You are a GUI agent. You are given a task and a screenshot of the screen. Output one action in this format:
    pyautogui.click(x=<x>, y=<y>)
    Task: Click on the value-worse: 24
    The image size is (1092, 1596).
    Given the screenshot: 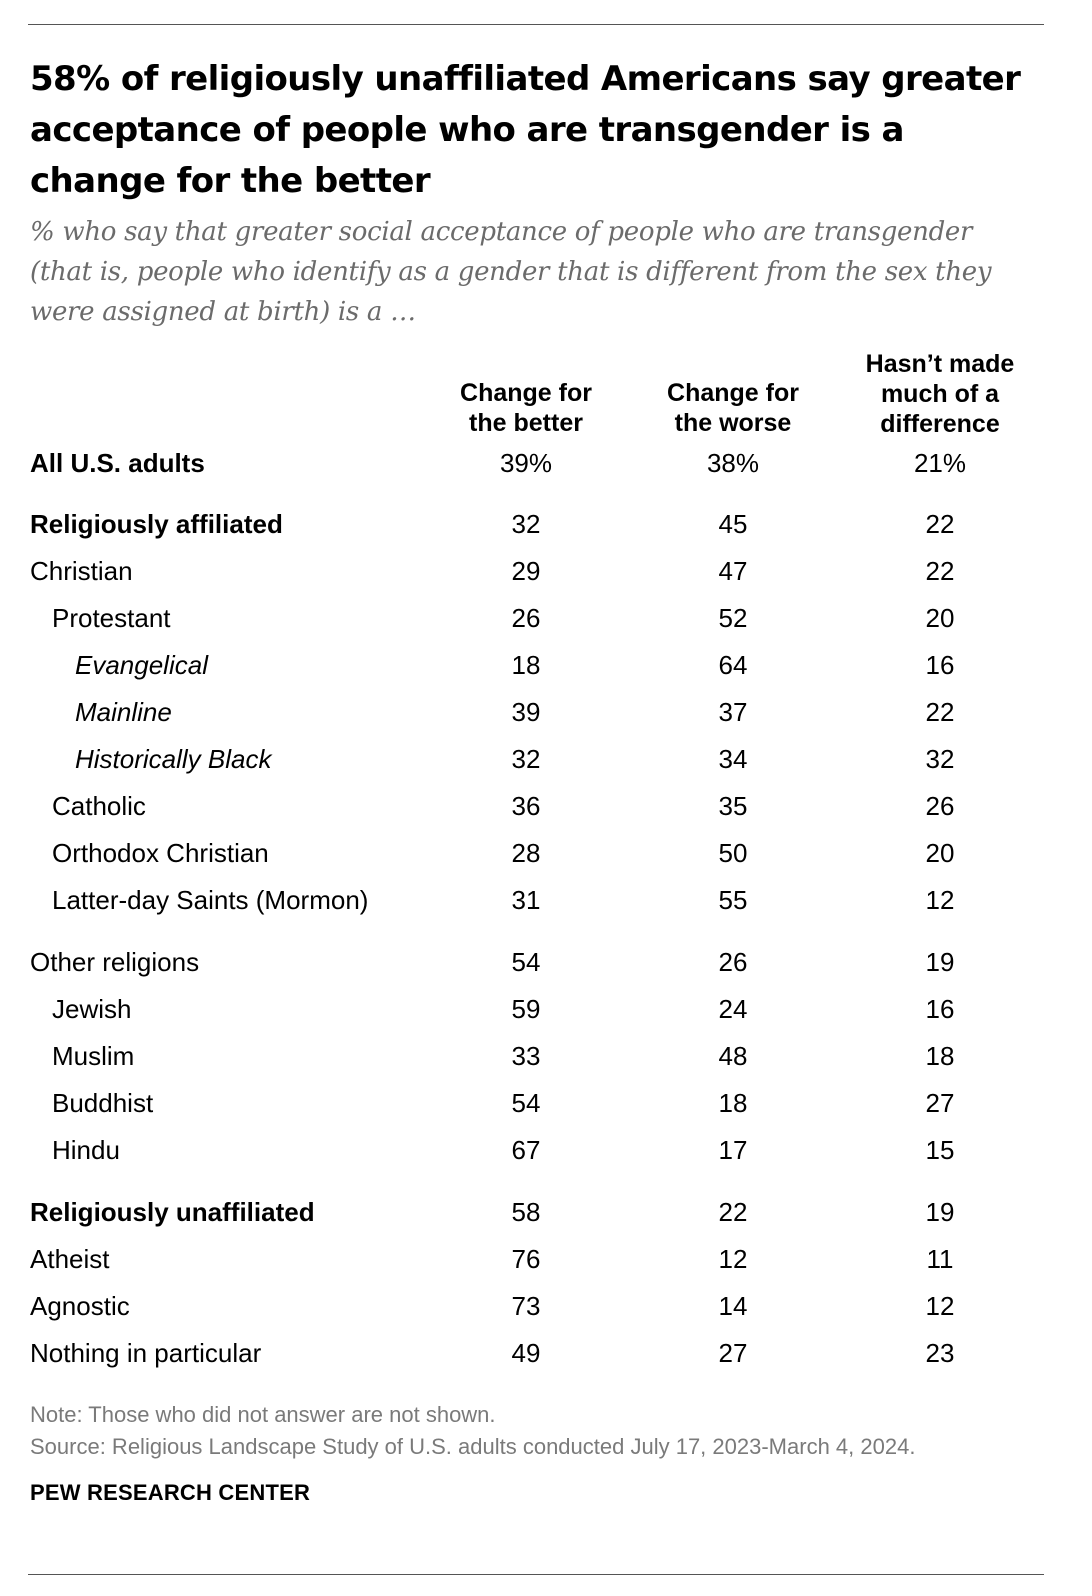 What is the action you would take?
    pyautogui.click(x=733, y=1009)
    